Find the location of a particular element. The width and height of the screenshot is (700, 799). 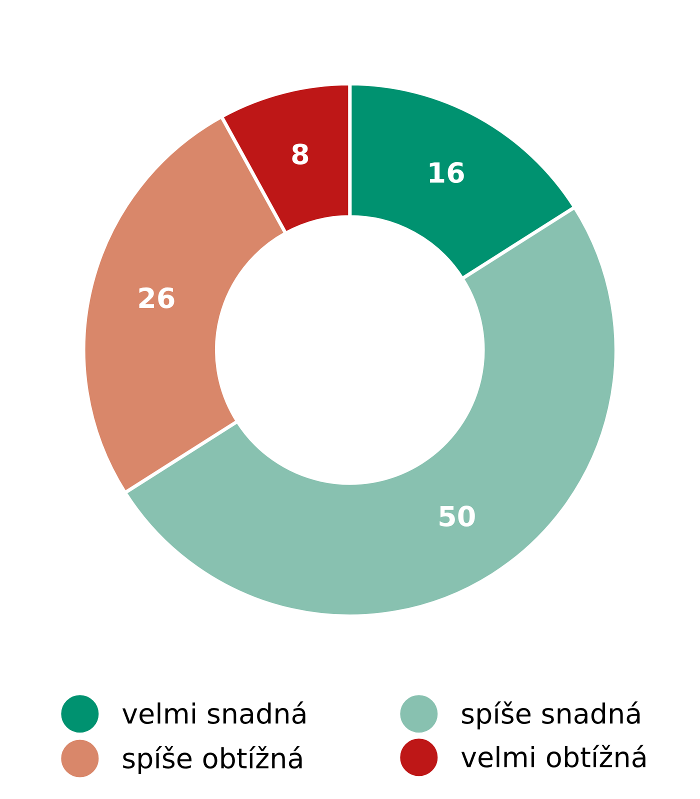

data-label: 16 is located at coordinates (447, 173).